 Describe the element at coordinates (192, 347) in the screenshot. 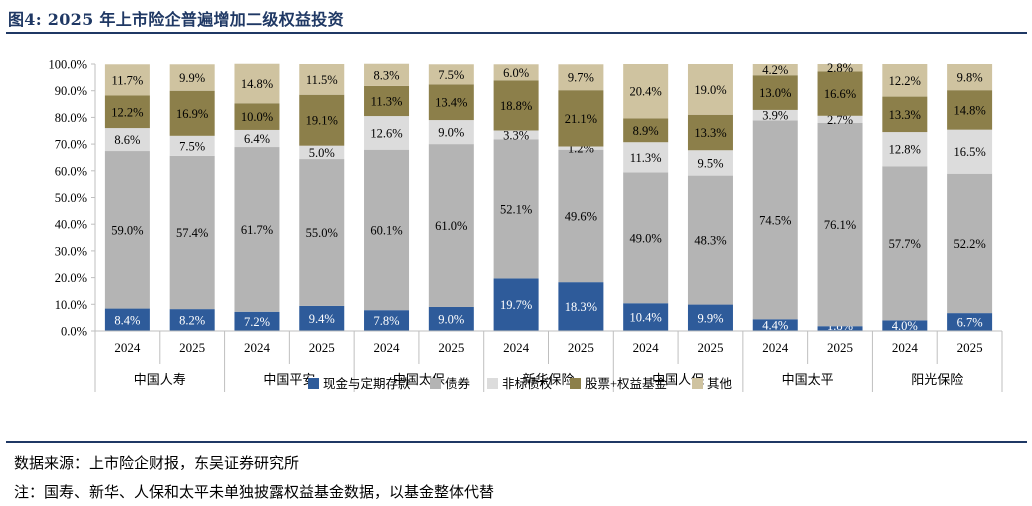

I see `x-tick-label: 2025` at that location.